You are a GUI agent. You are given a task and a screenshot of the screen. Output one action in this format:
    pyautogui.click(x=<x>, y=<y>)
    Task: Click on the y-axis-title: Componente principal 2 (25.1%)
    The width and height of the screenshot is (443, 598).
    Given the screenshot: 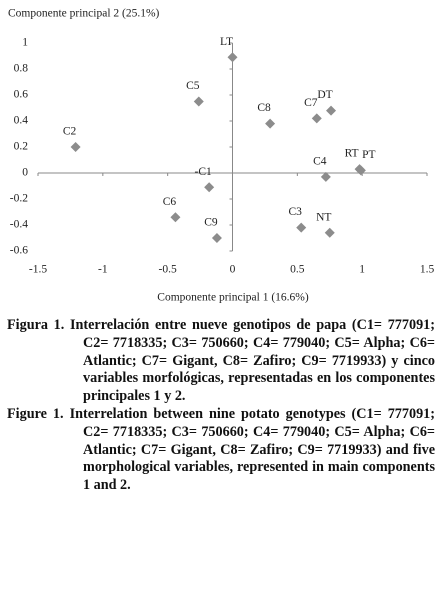 What is the action you would take?
    pyautogui.click(x=84, y=14)
    